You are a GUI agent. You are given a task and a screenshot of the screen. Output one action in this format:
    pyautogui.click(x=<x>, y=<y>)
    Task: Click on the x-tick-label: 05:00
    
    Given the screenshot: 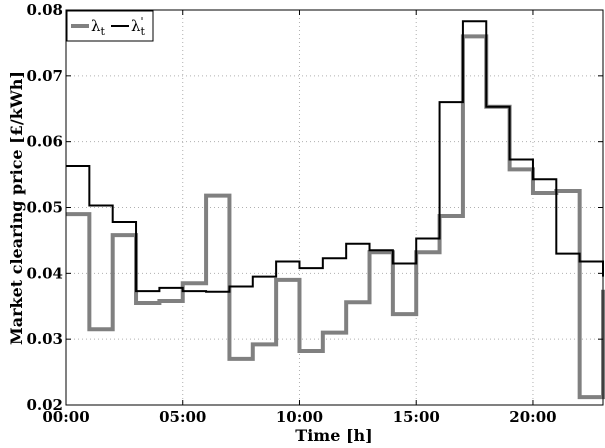 What is the action you would take?
    pyautogui.click(x=182, y=417)
    